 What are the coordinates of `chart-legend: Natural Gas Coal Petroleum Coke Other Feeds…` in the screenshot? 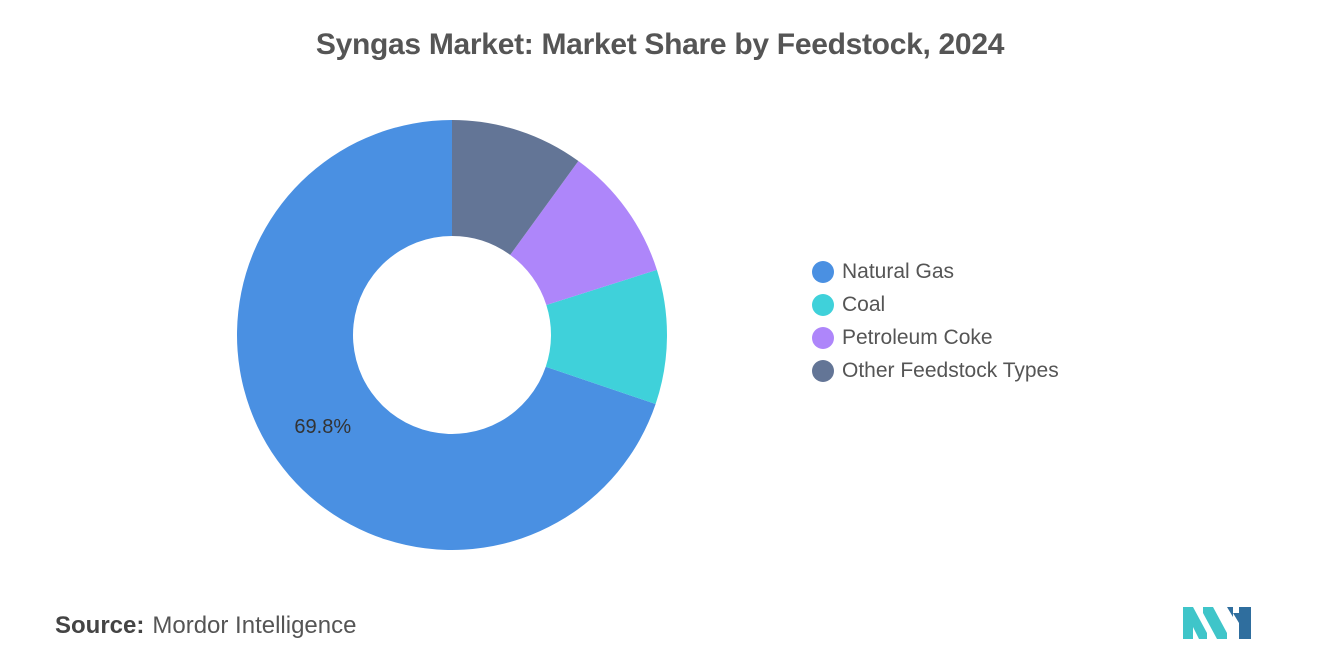 It's located at (935, 321).